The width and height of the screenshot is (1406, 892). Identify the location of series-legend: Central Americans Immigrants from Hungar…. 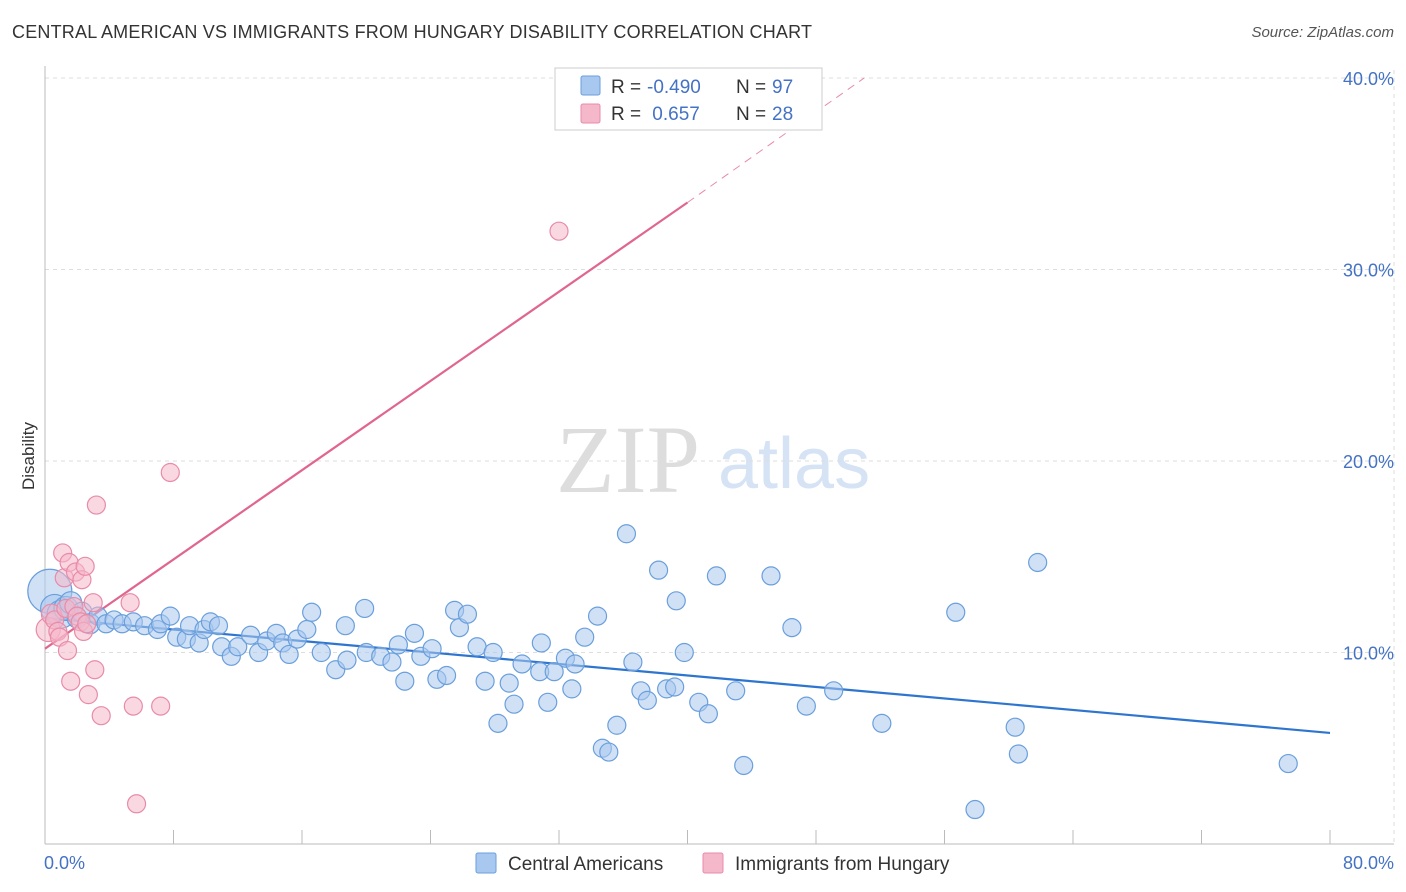
(712, 863).